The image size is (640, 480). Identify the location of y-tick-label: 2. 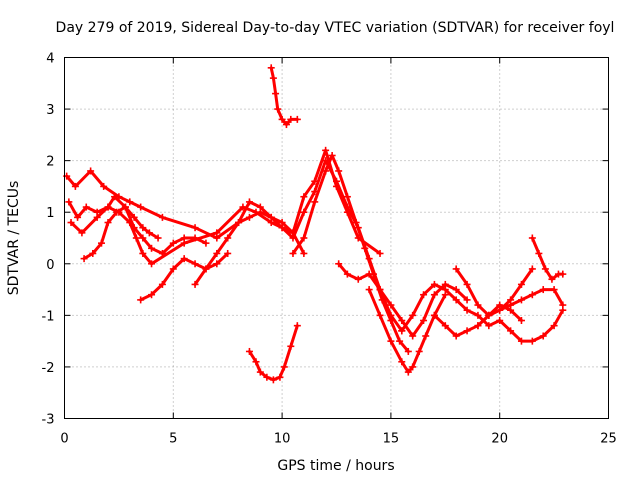
(50, 162).